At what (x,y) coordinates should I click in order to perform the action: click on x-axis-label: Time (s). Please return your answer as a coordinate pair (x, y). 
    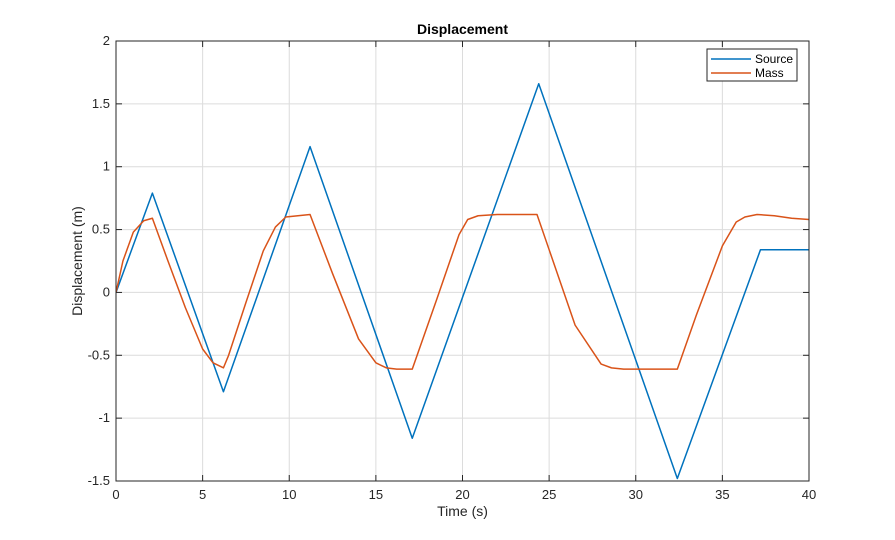
    Looking at the image, I should click on (462, 511).